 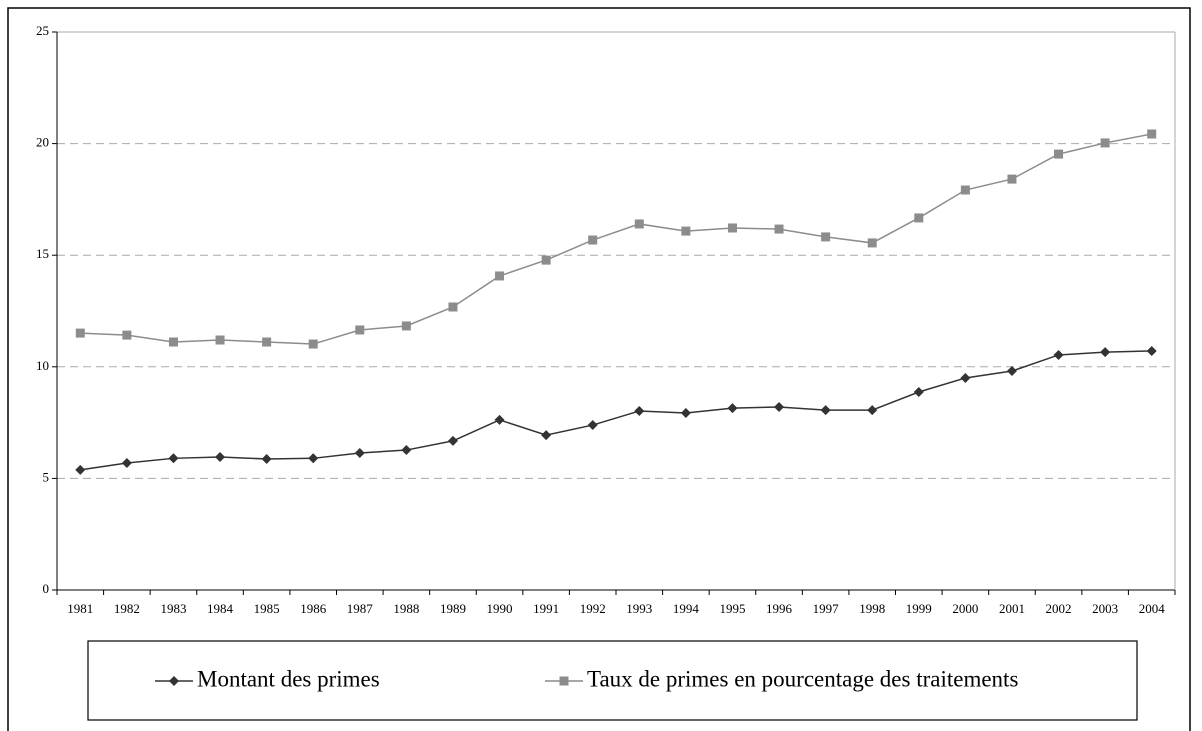 I want to click on x-tick-label: 1990, so click(x=500, y=608).